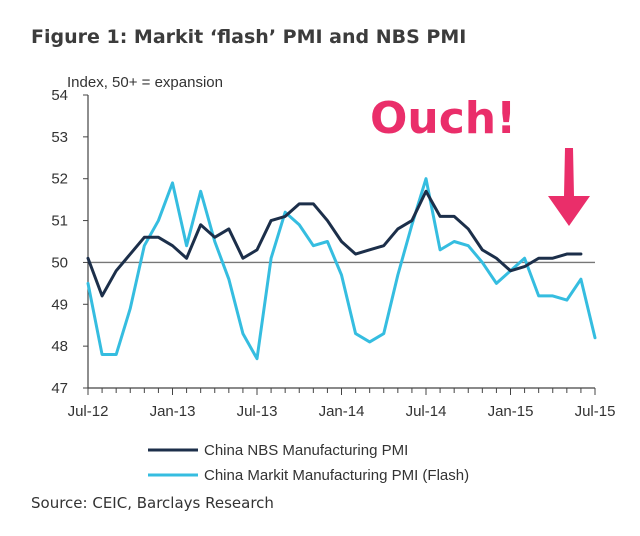 This screenshot has width=640, height=536. Describe the element at coordinates (257, 411) in the screenshot. I see `x-tick-label: Jul-13` at that location.